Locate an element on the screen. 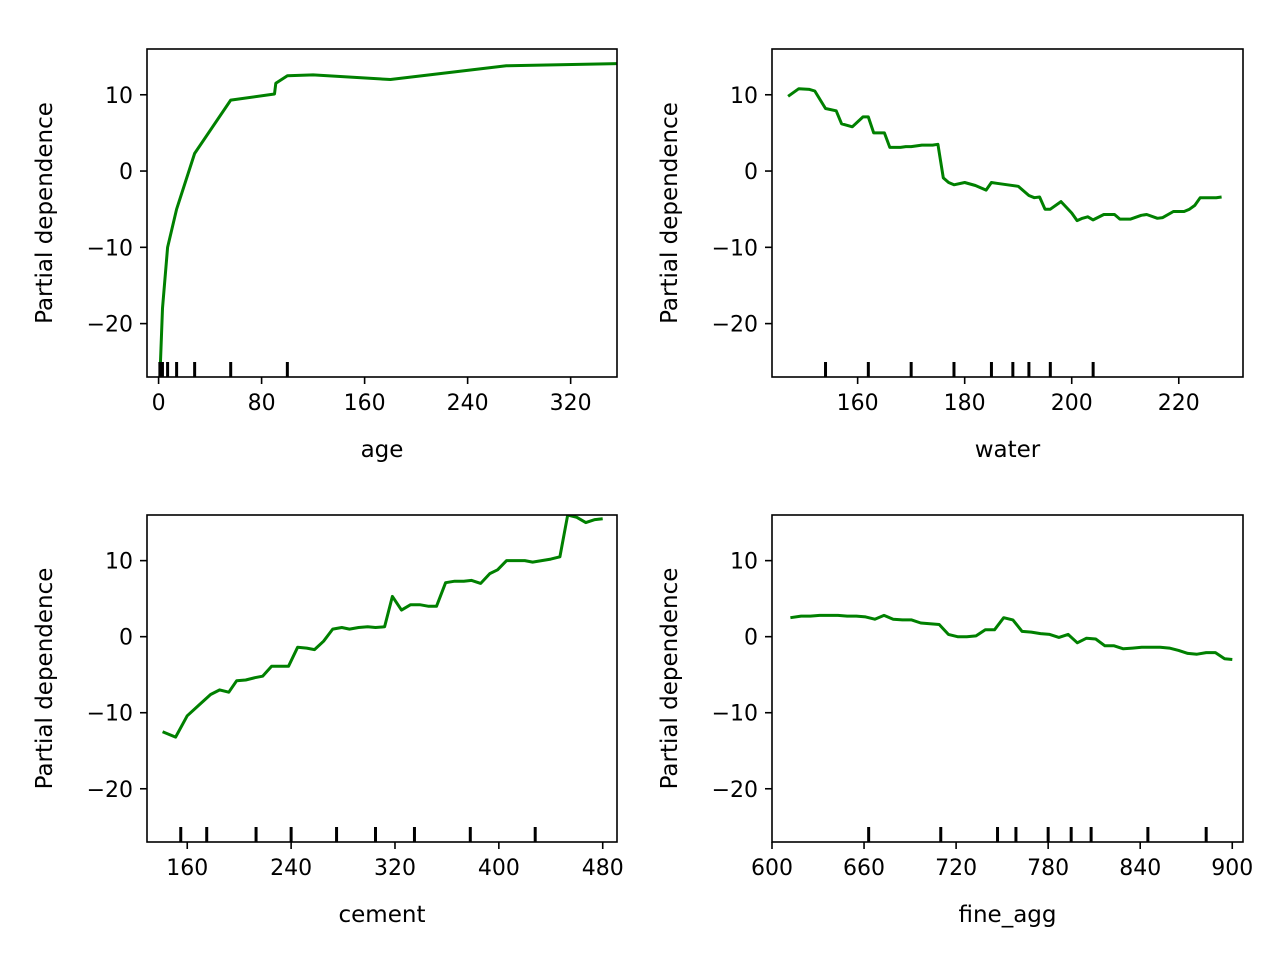 The image size is (1280, 960). x-tick-label: 220 is located at coordinates (1179, 403).